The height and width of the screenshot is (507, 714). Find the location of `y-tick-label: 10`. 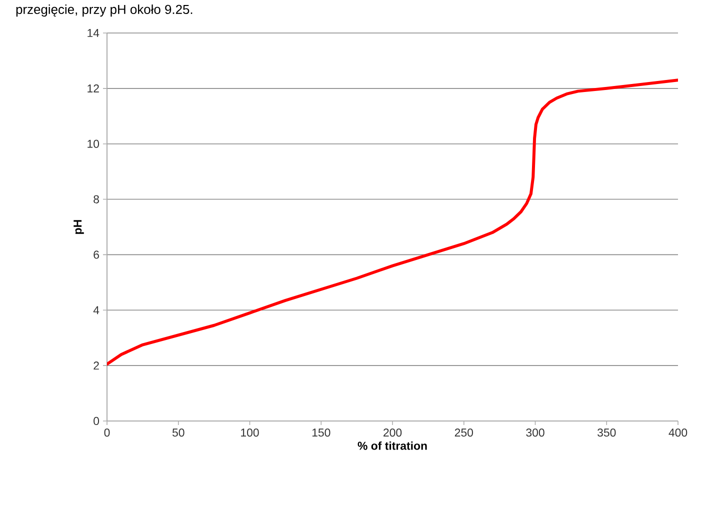

y-tick-label: 10 is located at coordinates (94, 144).